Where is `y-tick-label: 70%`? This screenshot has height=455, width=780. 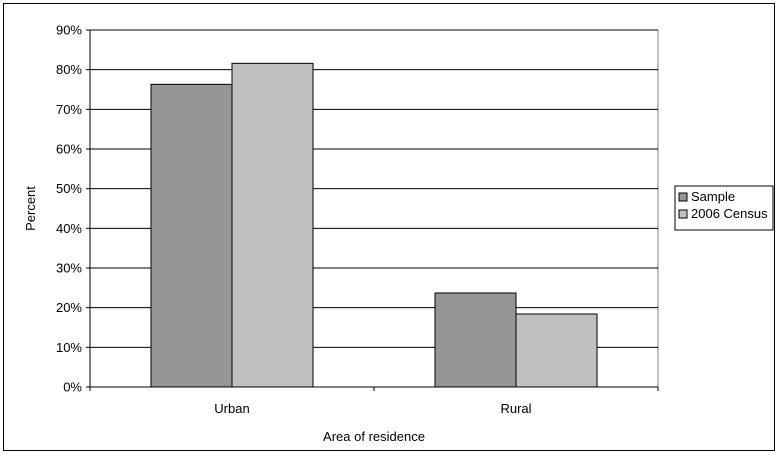 y-tick-label: 70% is located at coordinates (69, 109).